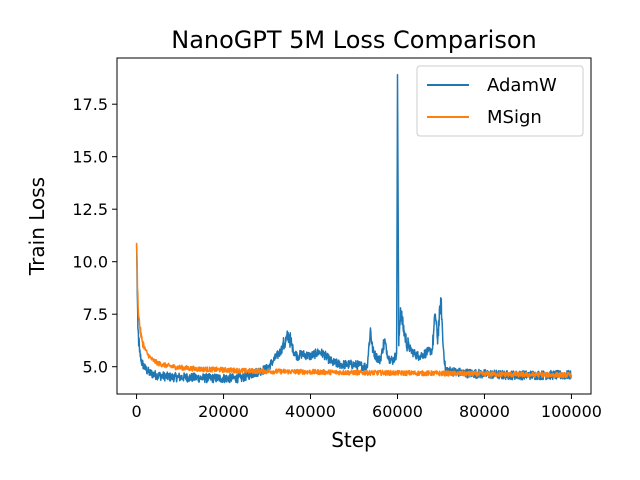  What do you see at coordinates (354, 440) in the screenshot?
I see `x-axis-label: Step` at bounding box center [354, 440].